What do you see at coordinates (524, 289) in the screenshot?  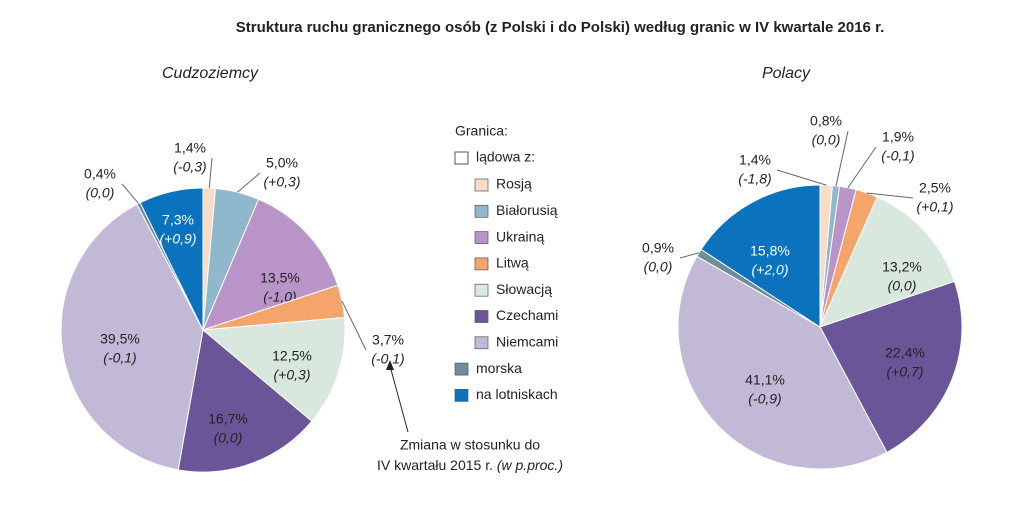 I see `legend-label: Słowacją` at bounding box center [524, 289].